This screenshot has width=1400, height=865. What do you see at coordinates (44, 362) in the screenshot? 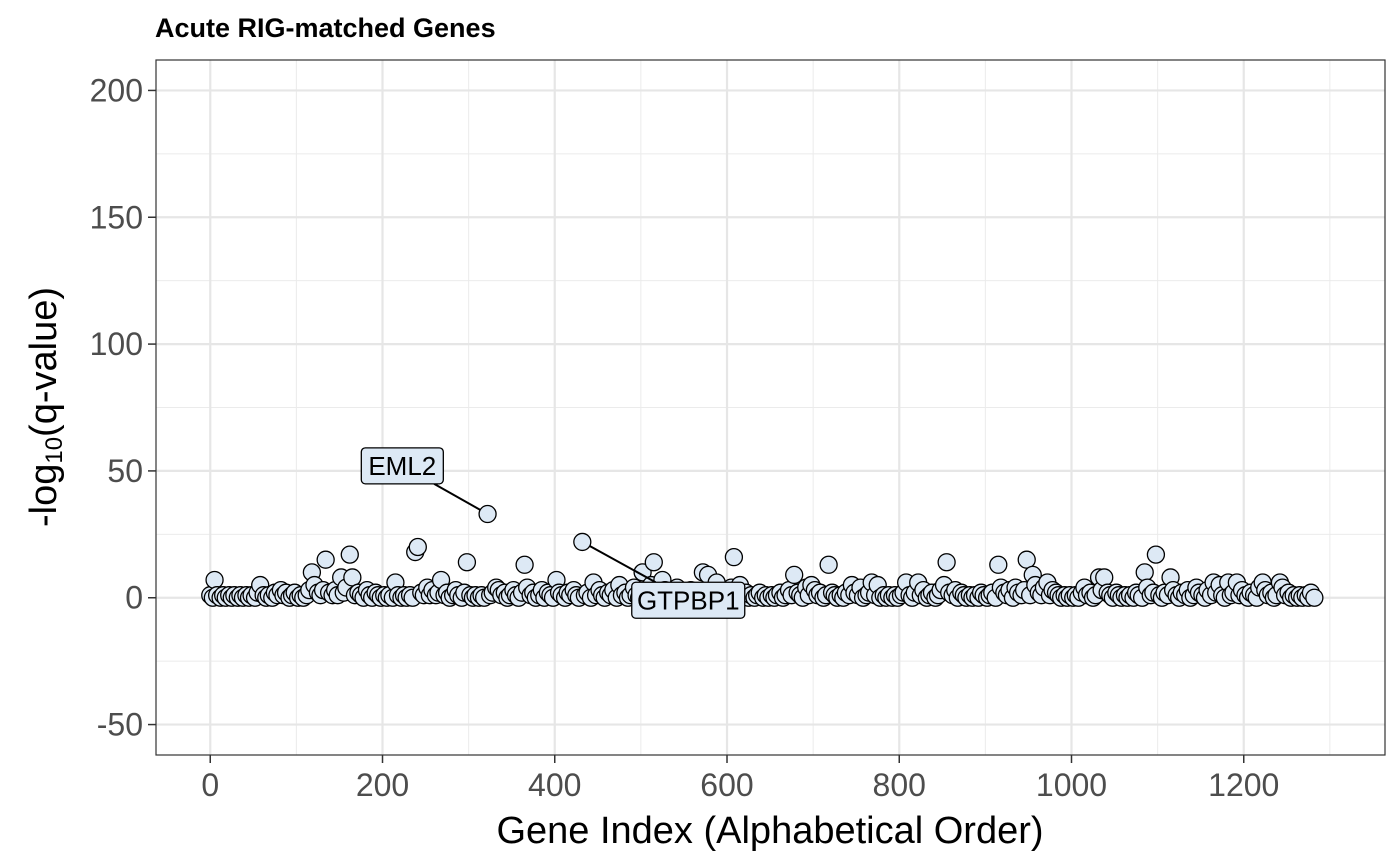
I see `y-axis-title-suffix: (q-value)` at bounding box center [44, 362].